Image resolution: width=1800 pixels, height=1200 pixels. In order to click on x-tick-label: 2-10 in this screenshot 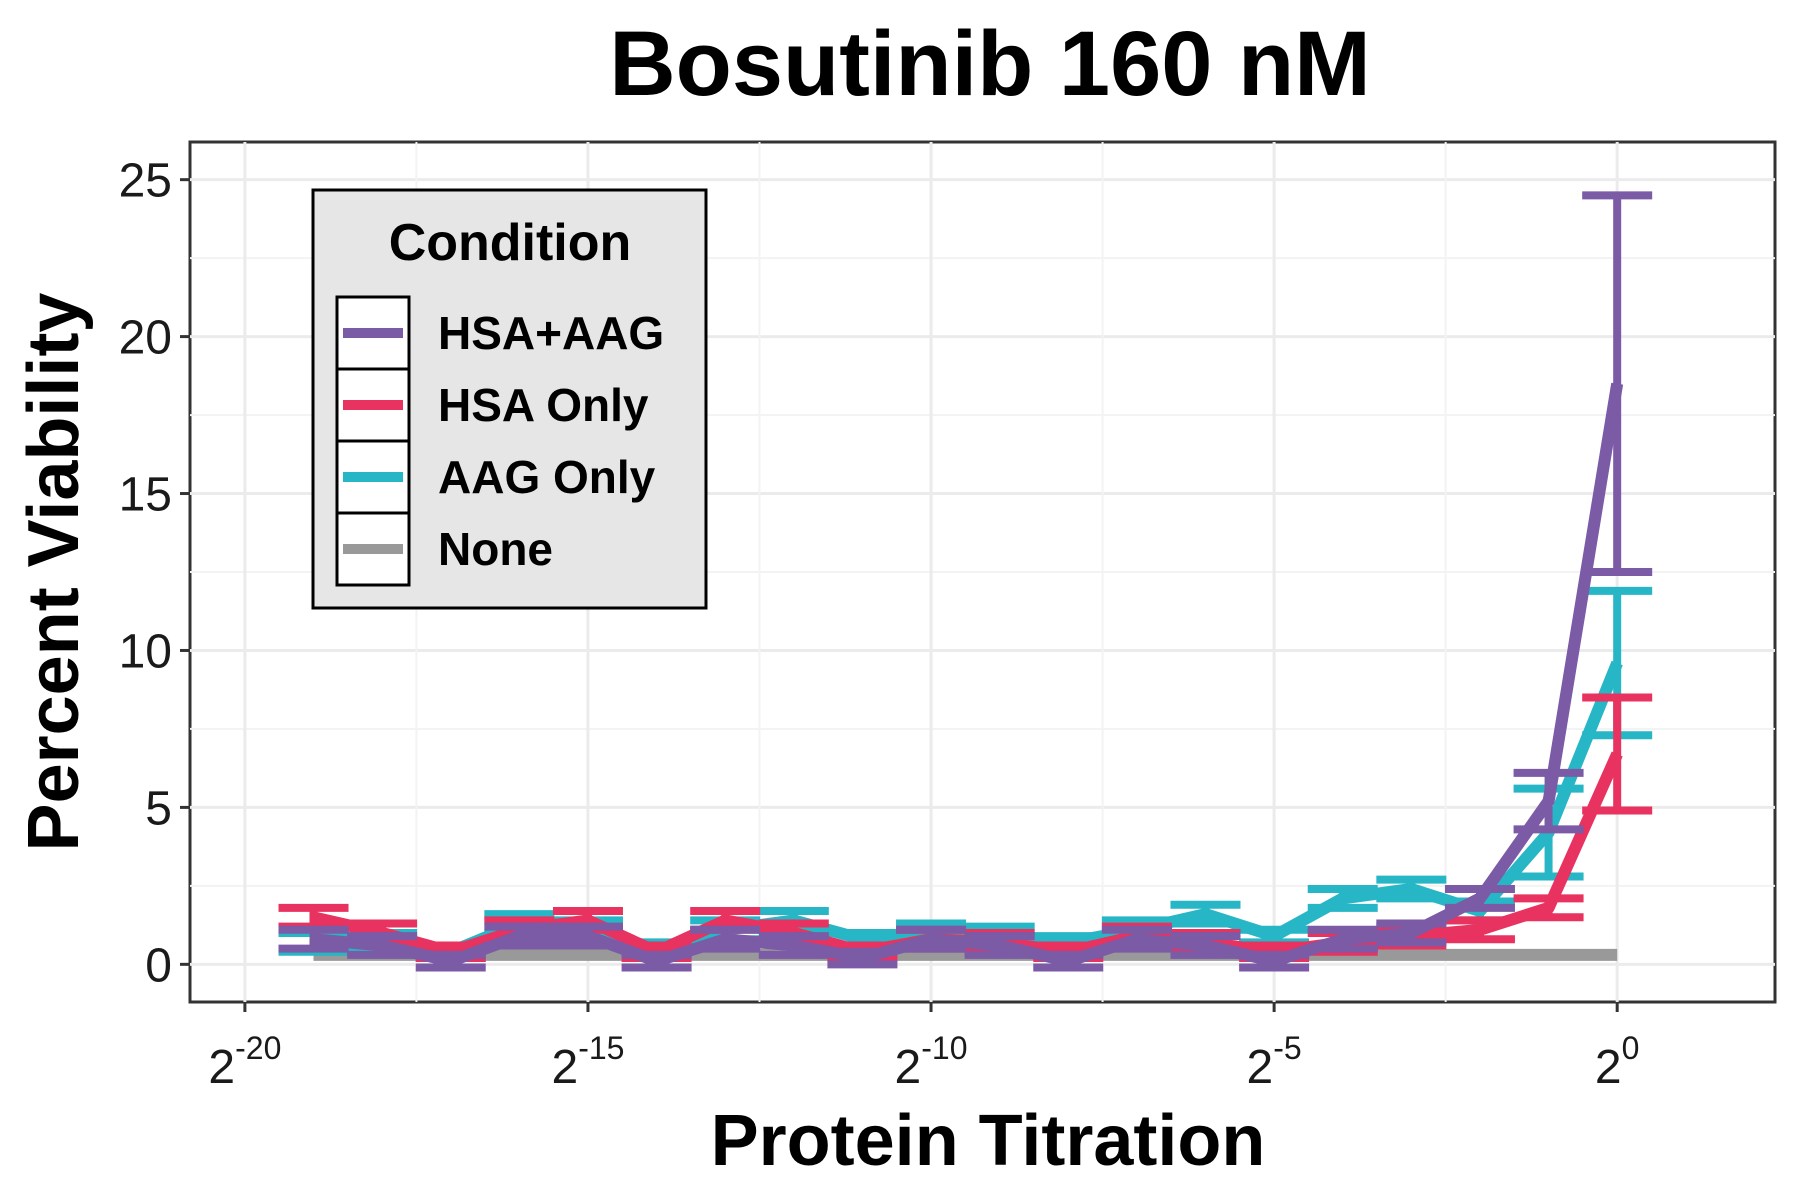, I will do `click(931, 1062)`.